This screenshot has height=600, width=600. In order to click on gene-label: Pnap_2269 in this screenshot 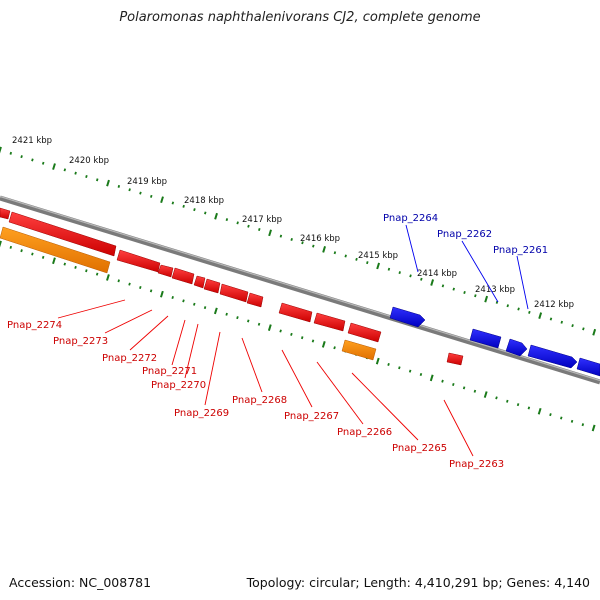, I will do `click(201, 413)`.